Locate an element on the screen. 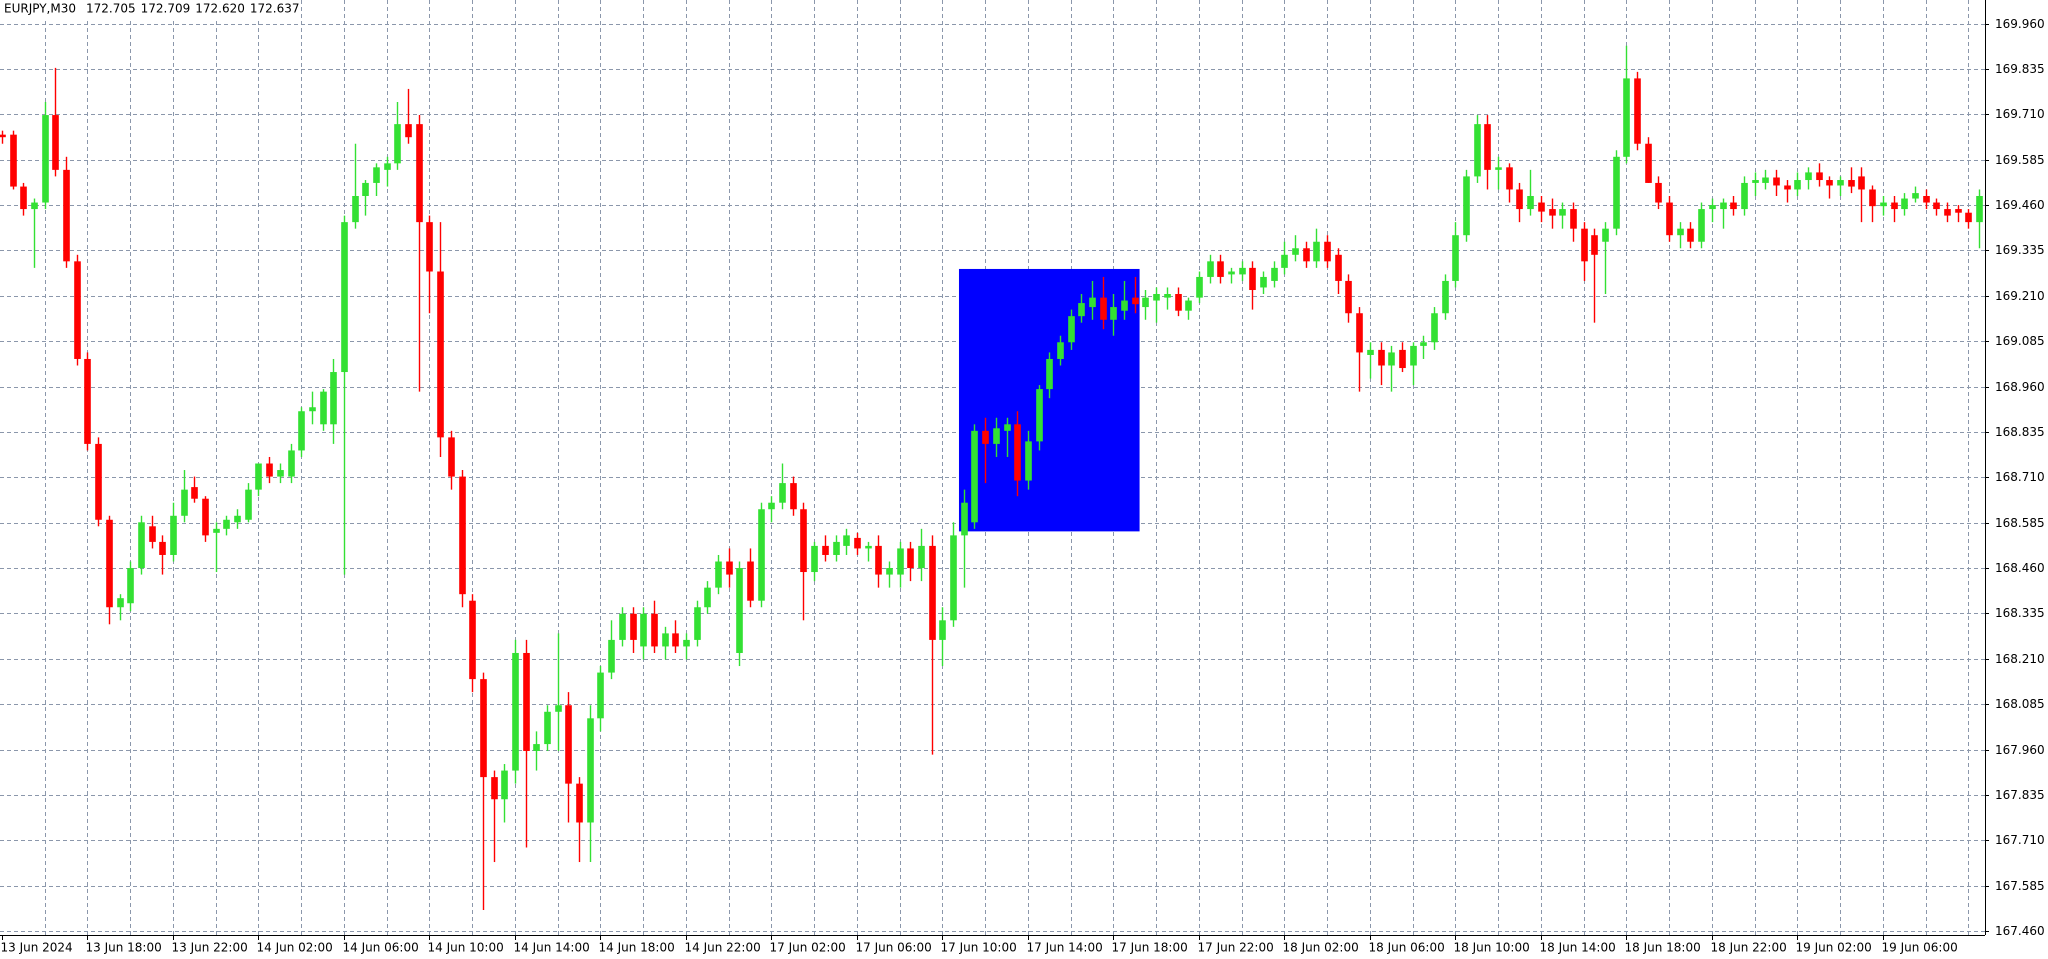 The height and width of the screenshot is (959, 2048). y-tick-label: 168.585 is located at coordinates (2020, 523).